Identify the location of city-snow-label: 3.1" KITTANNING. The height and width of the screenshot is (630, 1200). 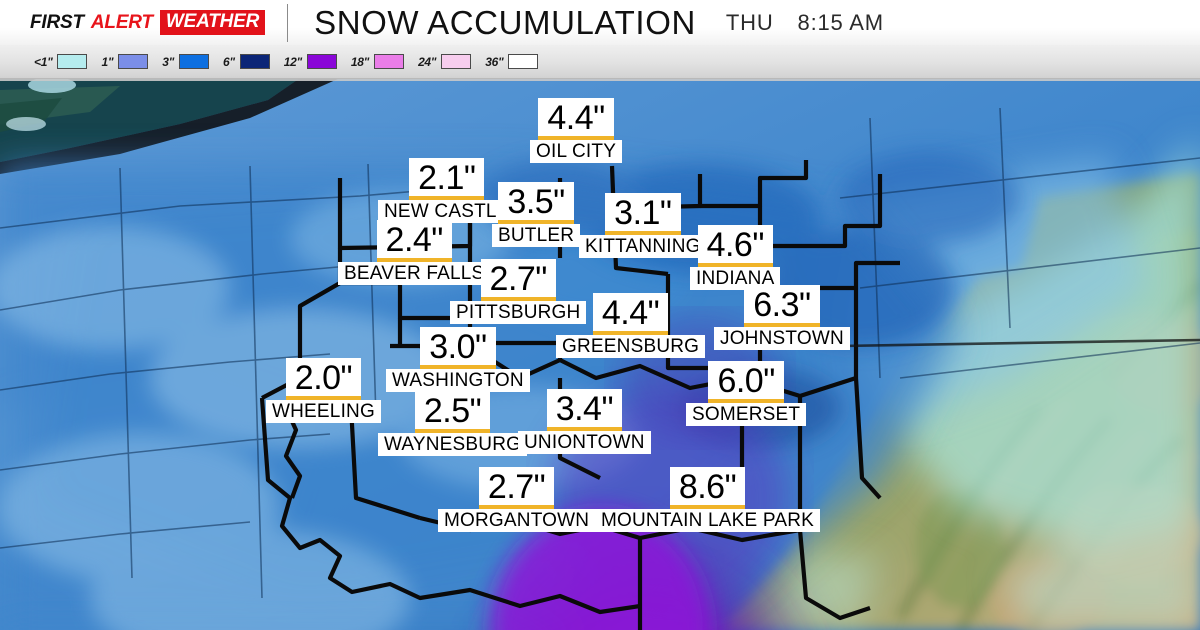
(643, 225).